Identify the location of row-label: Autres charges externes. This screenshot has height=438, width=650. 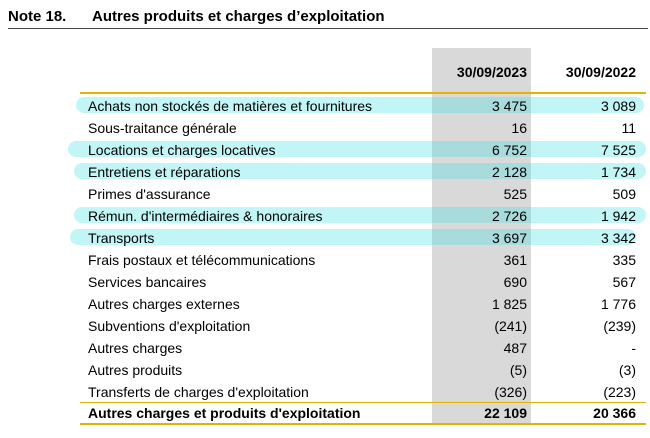
(164, 304).